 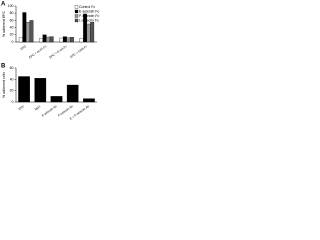 What do you see at coordinates (4, 23) in the screenshot?
I see `y-axis-label: % adherent EPC` at bounding box center [4, 23].